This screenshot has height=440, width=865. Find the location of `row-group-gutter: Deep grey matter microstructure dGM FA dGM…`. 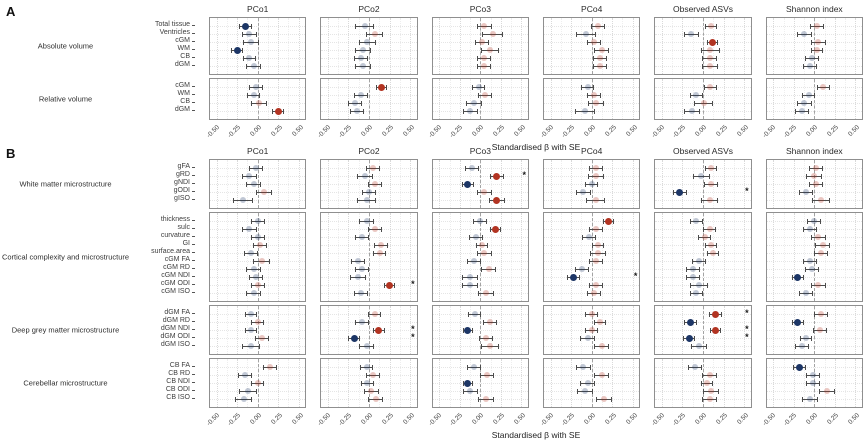

row-group-gutter: Deep grey matter microstructure dGM FA dGM… is located at coordinates (97, 330).